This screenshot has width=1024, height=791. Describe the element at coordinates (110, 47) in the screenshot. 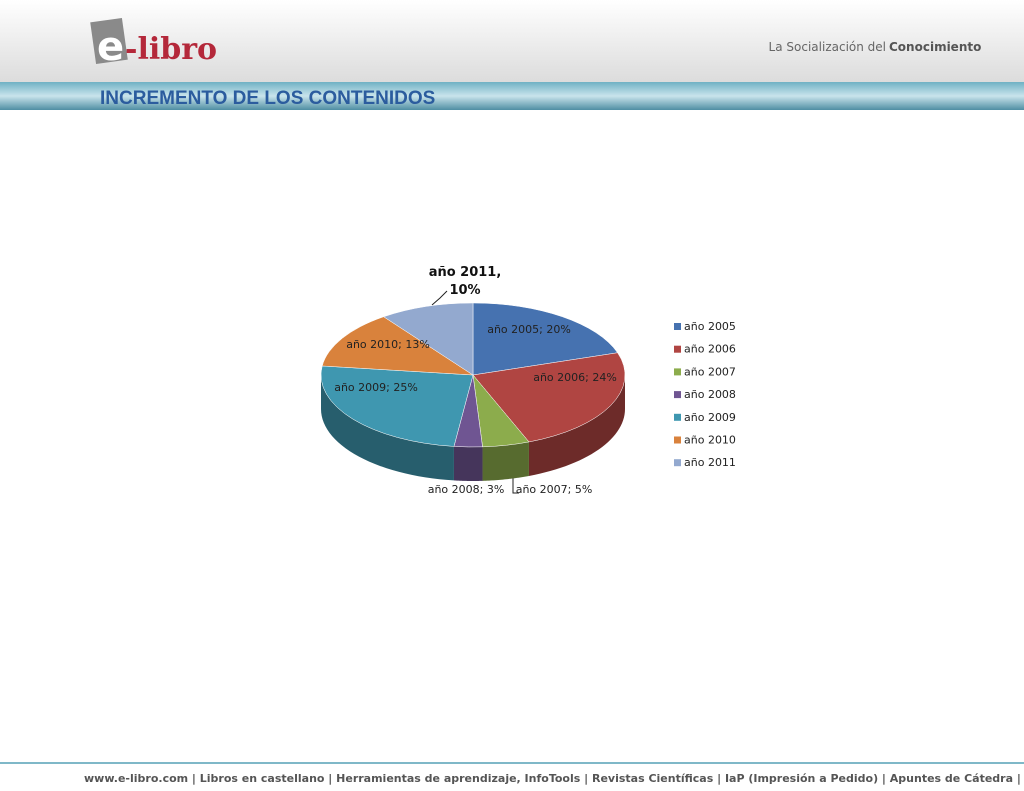

I see `logo-e: e` at that location.